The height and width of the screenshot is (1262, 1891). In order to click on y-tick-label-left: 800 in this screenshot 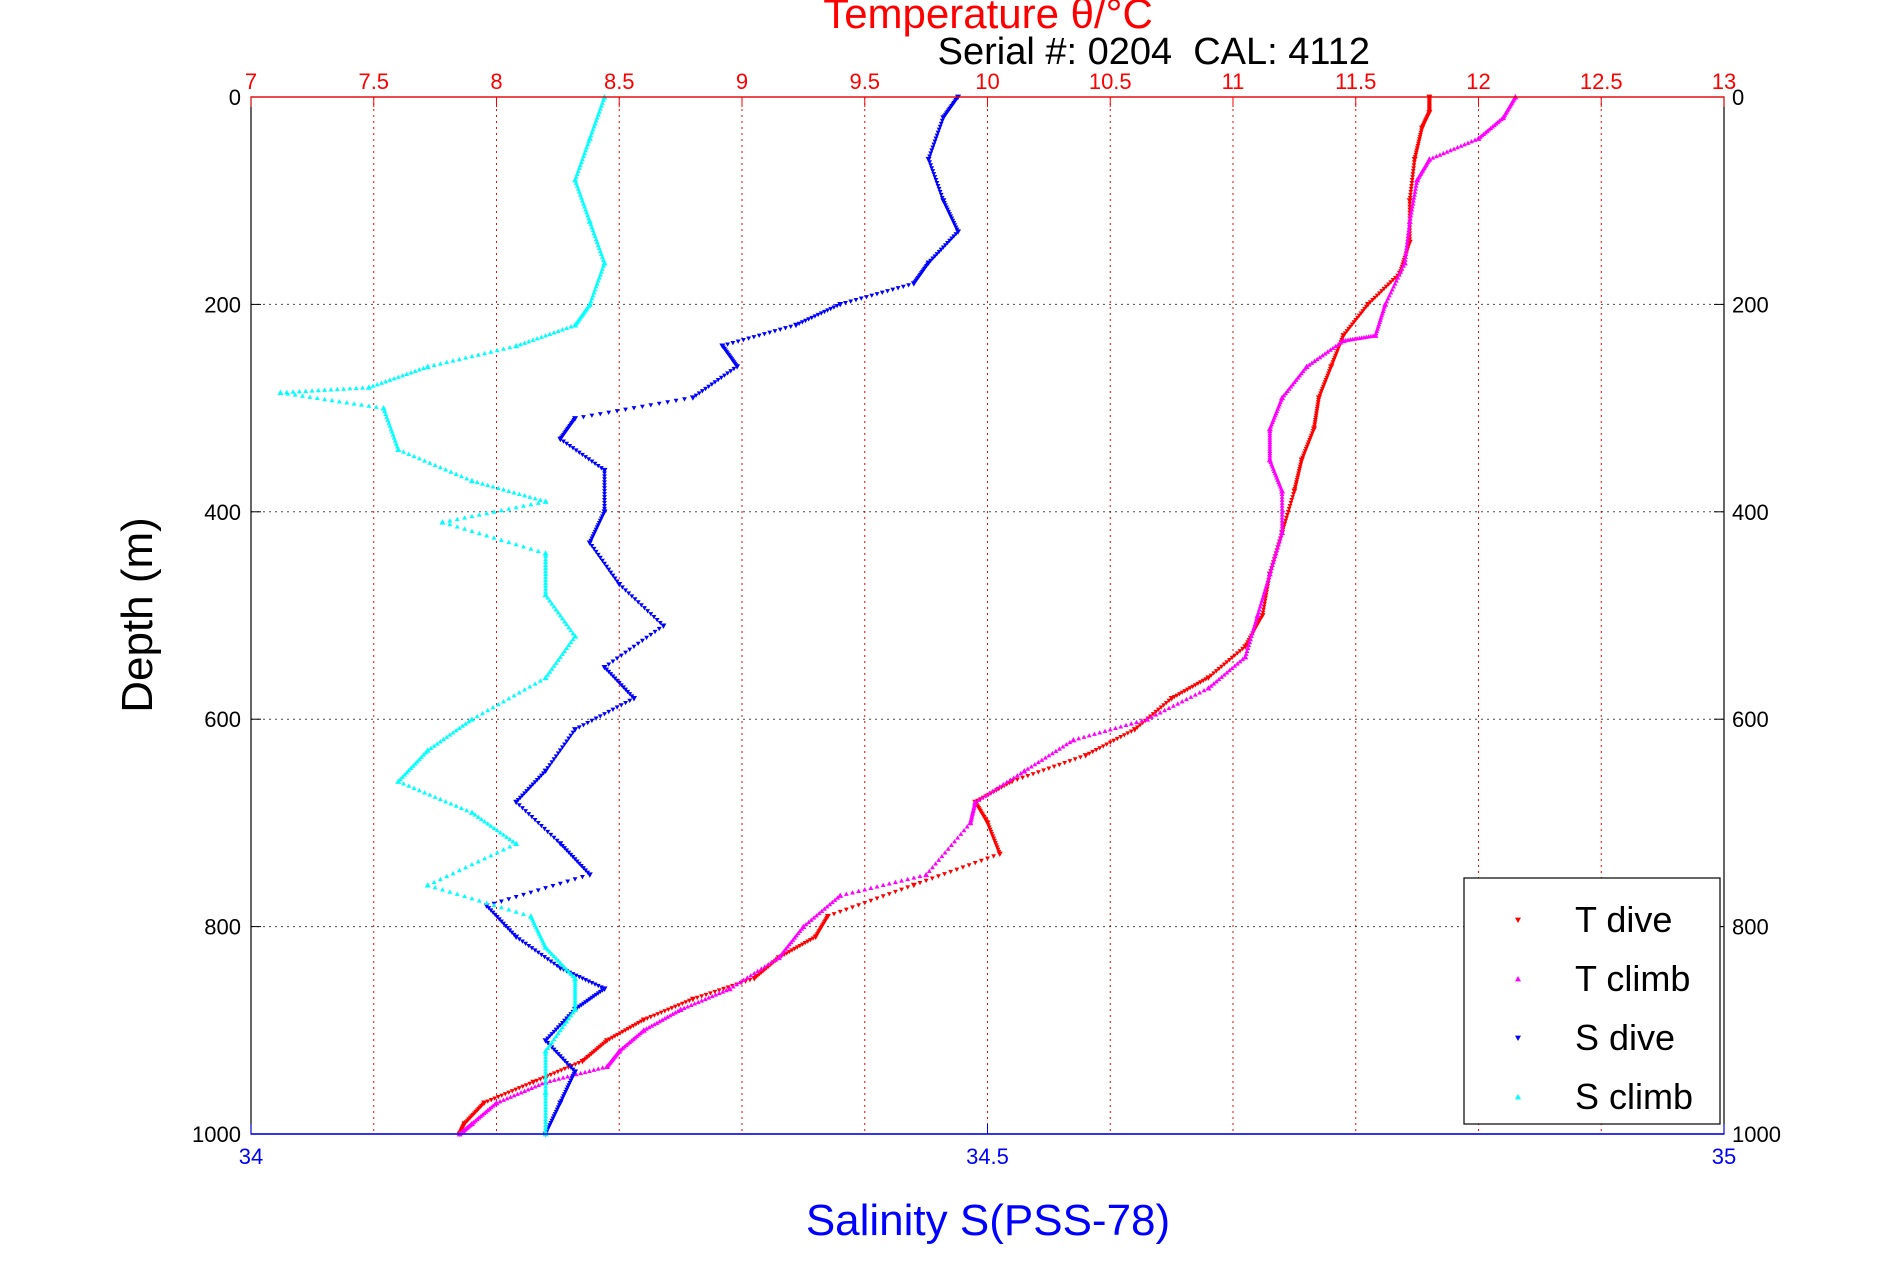, I will do `click(222, 927)`.